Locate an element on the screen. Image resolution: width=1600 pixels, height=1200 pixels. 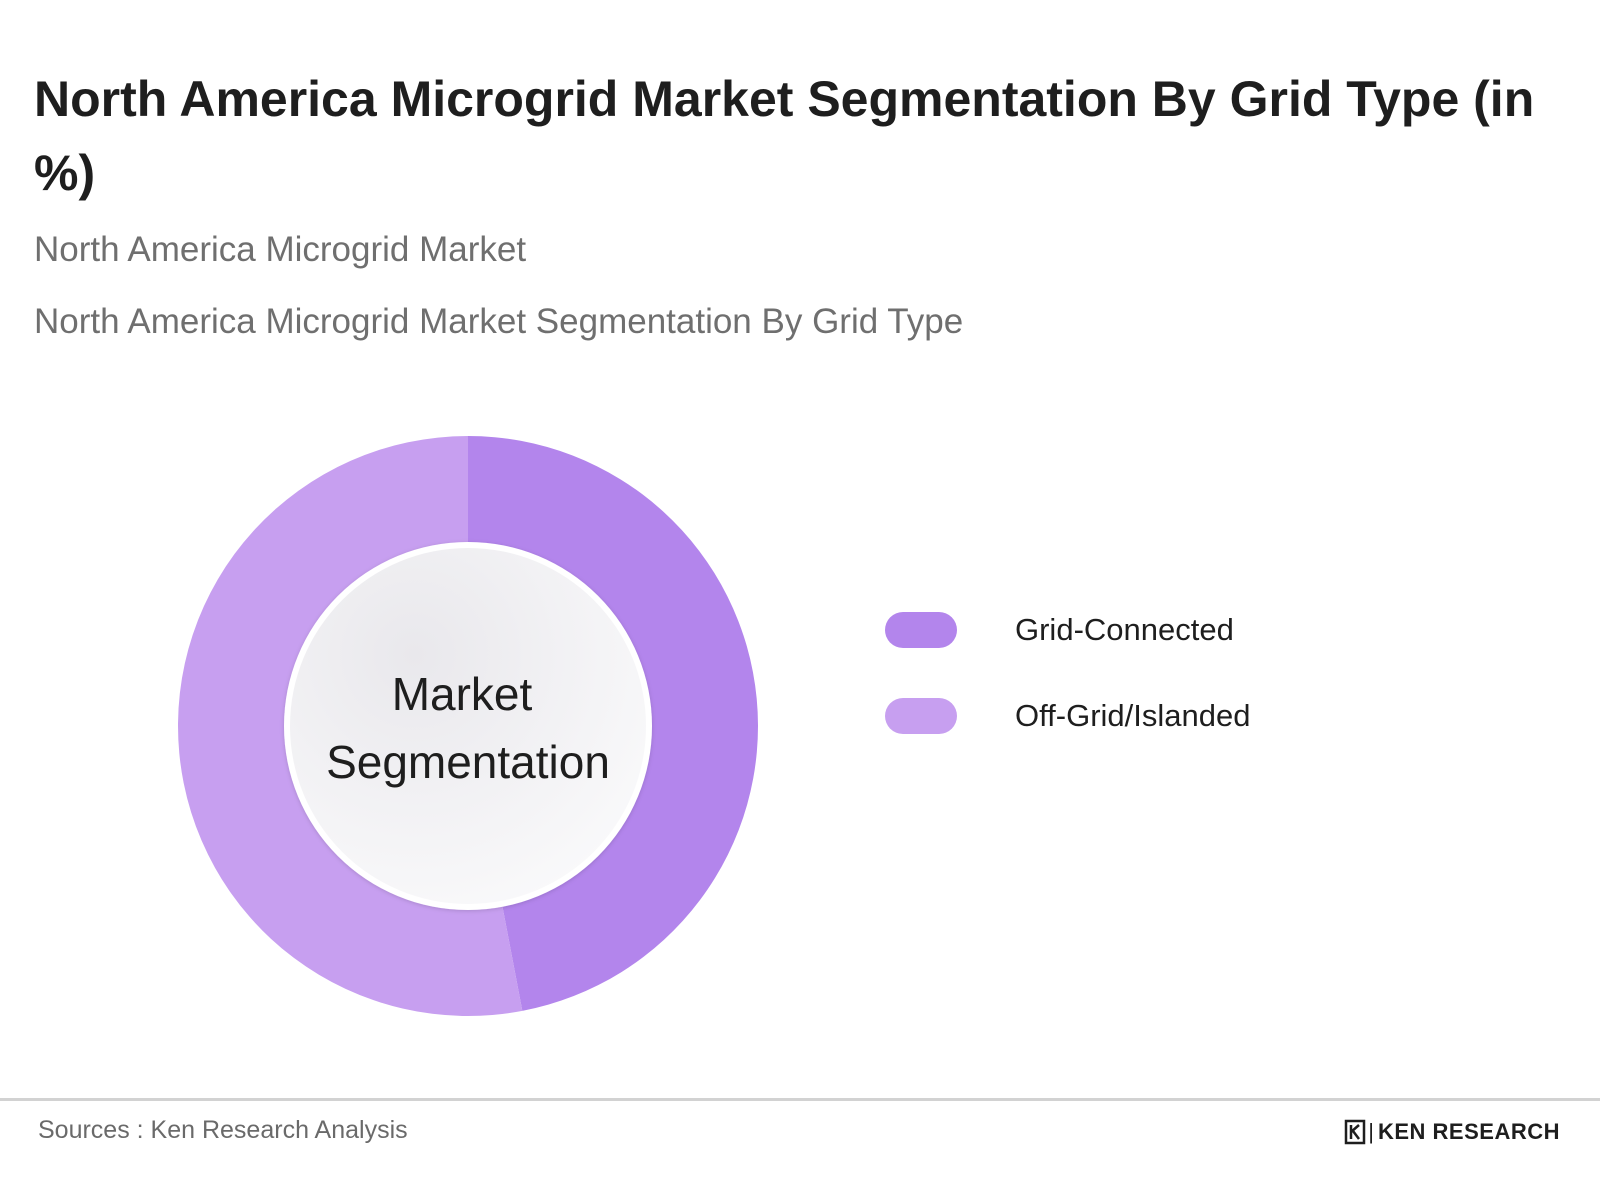
donut-slice-off-grid-islanded is located at coordinates (350, 726).